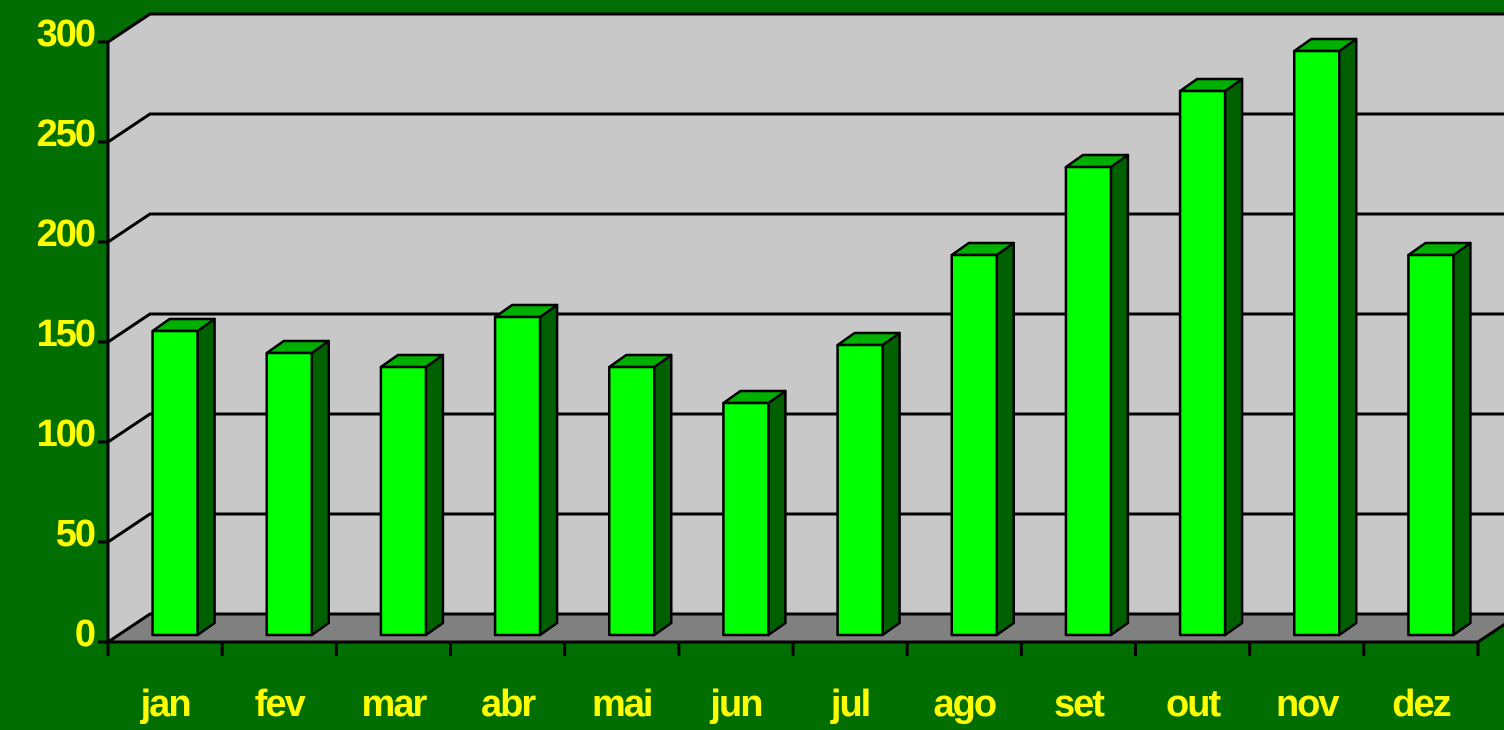 The image size is (1504, 730). What do you see at coordinates (508, 704) in the screenshot?
I see `x-tick-label: abr` at bounding box center [508, 704].